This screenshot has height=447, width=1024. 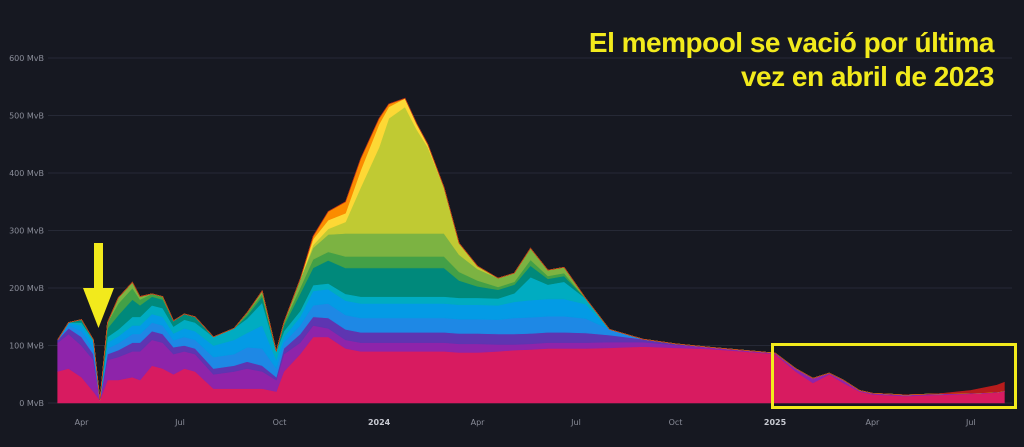 I want to click on y-tick-label: 100 MvB, so click(x=26, y=346).